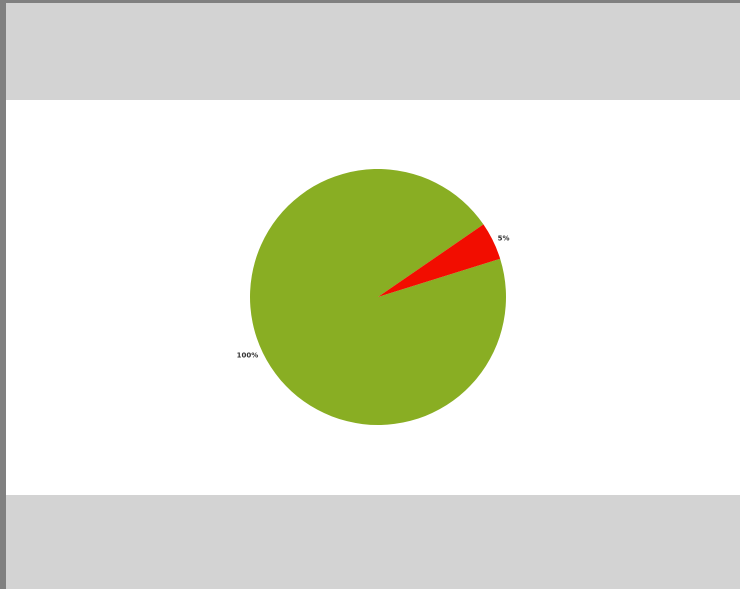 Image resolution: width=740 pixels, height=589 pixels. I want to click on pie-slice, so click(439, 260).